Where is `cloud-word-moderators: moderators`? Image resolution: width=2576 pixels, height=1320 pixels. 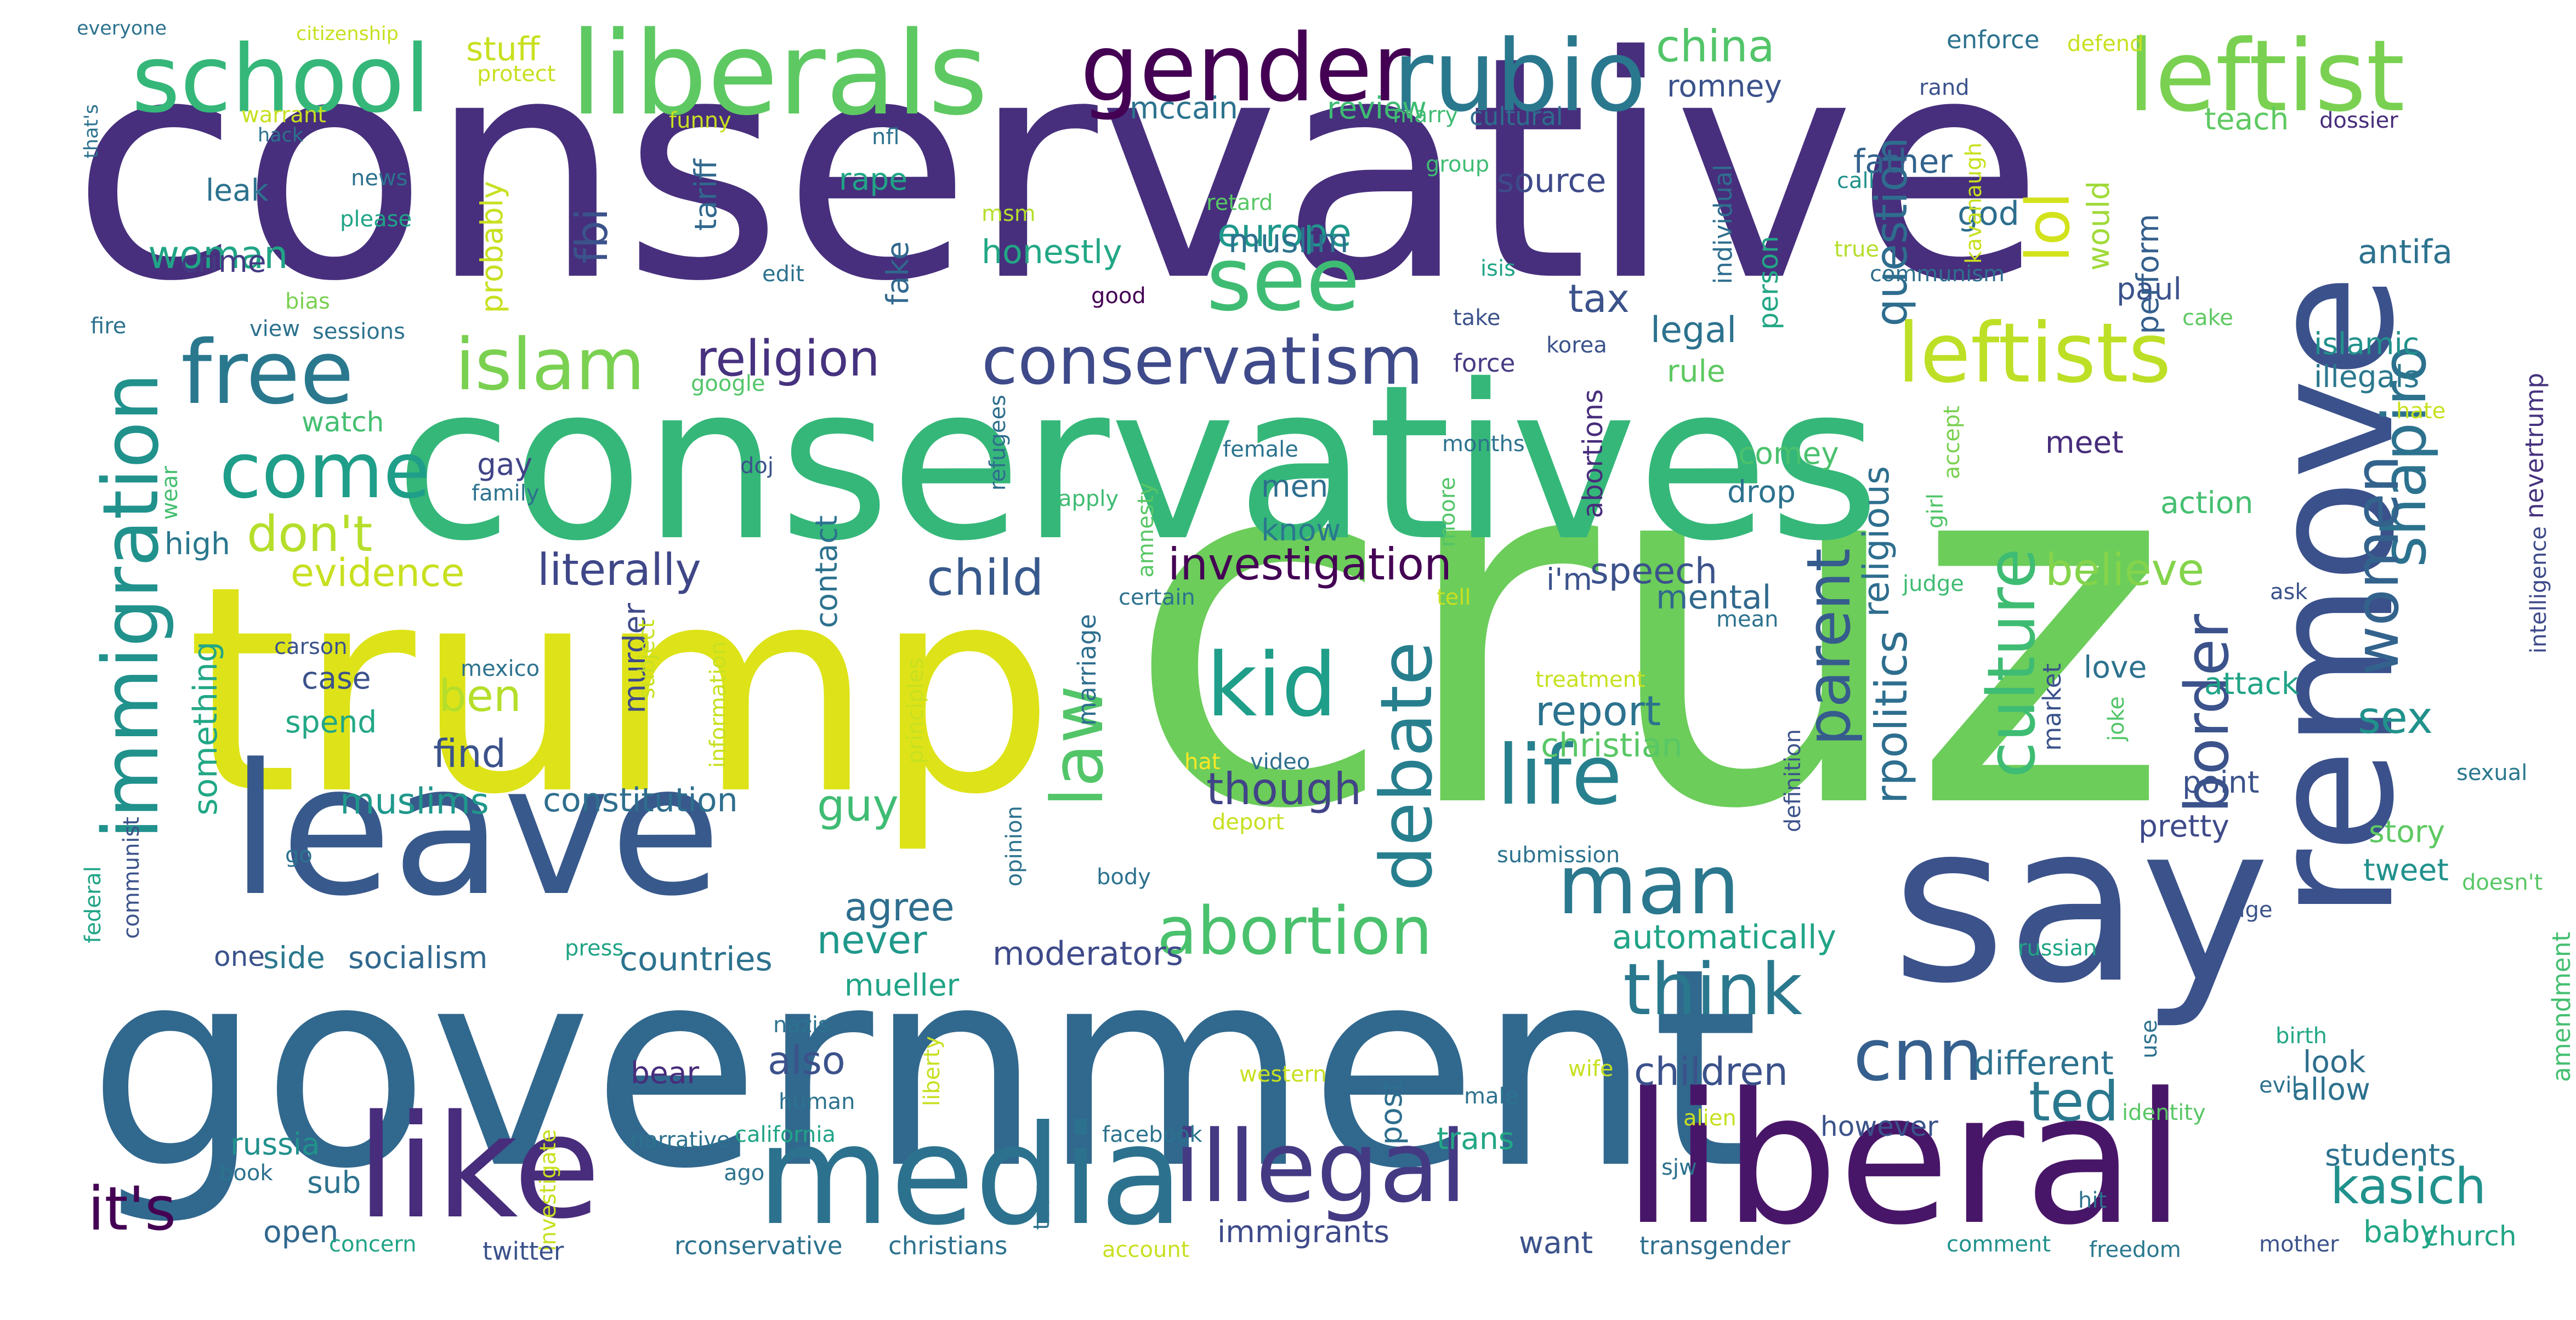 cloud-word-moderators: moderators is located at coordinates (1087, 954).